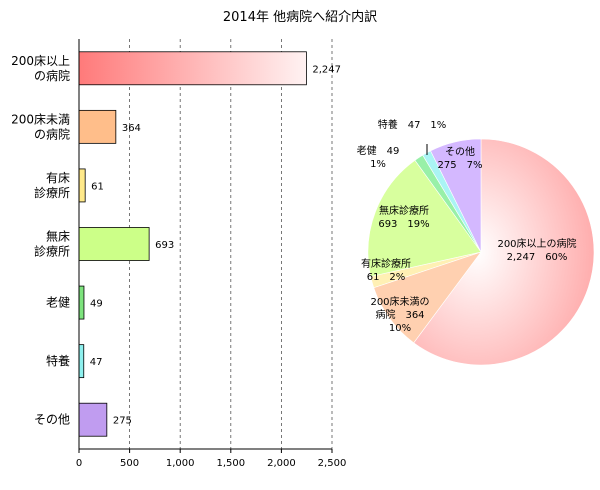  What do you see at coordinates (52, 244) in the screenshot?
I see `category-label: 無床診療所` at bounding box center [52, 244].